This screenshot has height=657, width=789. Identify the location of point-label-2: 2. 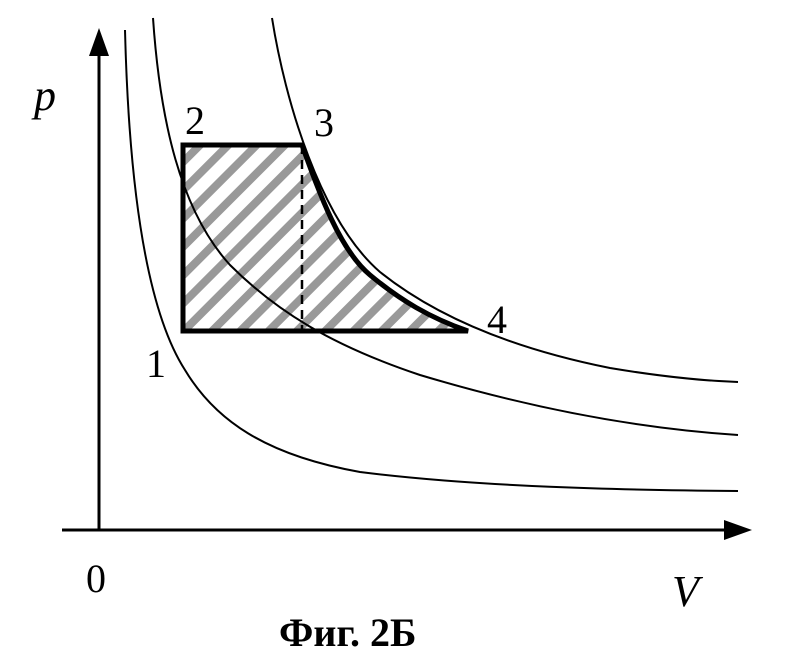
(195, 120).